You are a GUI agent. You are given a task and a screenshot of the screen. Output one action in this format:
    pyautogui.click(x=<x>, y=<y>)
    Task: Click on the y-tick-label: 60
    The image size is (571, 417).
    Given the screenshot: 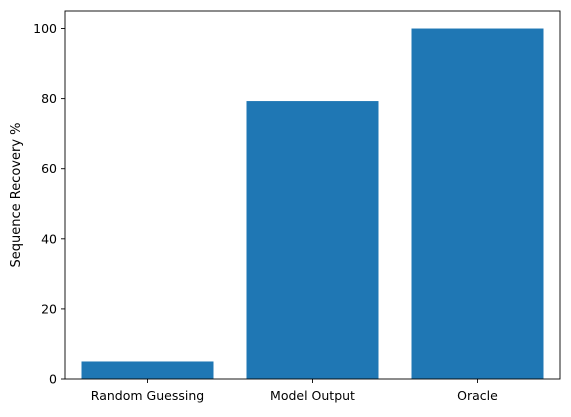 What is the action you would take?
    pyautogui.click(x=49, y=168)
    